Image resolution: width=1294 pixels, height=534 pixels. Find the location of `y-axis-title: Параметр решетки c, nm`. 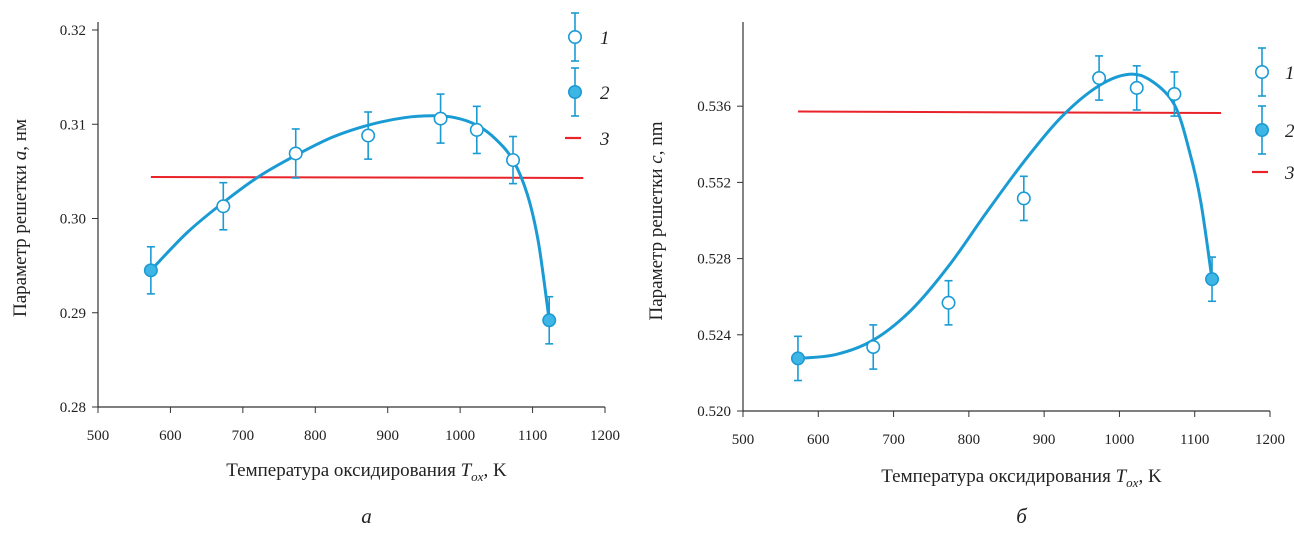

y-axis-title: Параметр решетки c, nm is located at coordinates (656, 220).